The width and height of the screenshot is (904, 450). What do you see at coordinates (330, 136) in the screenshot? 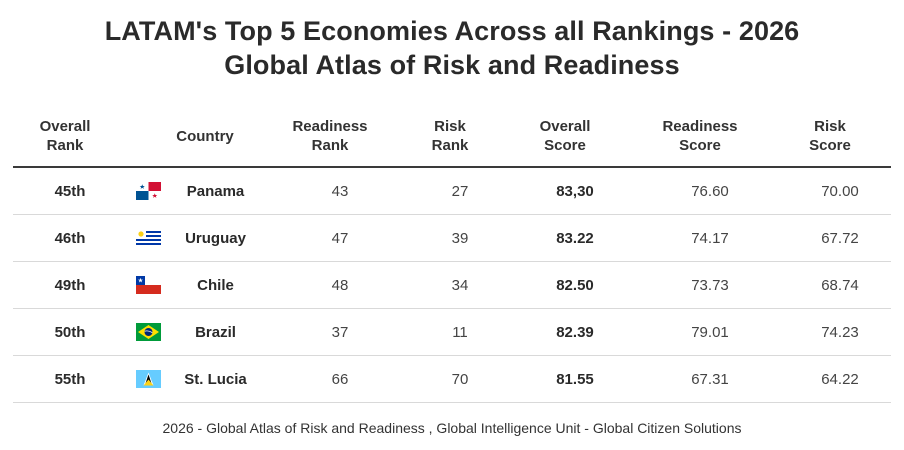
I see `header-readiness-rank: Readiness Rank` at bounding box center [330, 136].